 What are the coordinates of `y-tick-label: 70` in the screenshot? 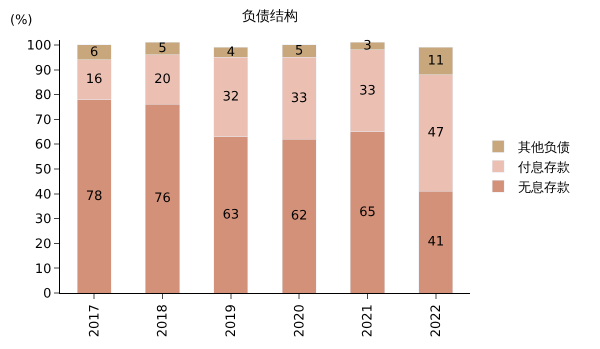 It's located at (43, 120).